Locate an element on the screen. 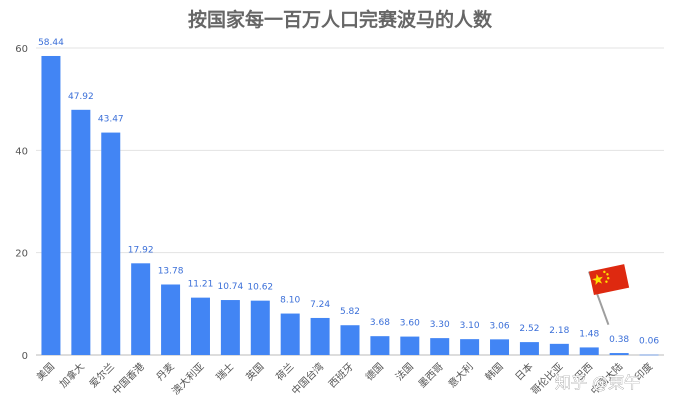 This screenshot has height=410, width=680. y-tick-label: 40 is located at coordinates (21, 151).